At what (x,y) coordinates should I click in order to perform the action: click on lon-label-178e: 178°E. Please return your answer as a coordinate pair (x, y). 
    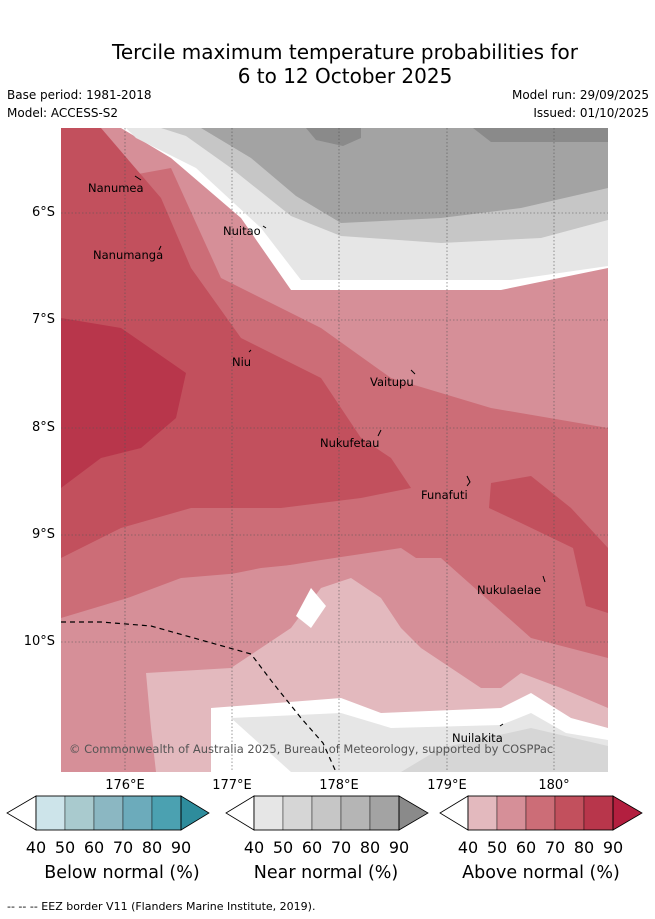
    Looking at the image, I should click on (339, 785).